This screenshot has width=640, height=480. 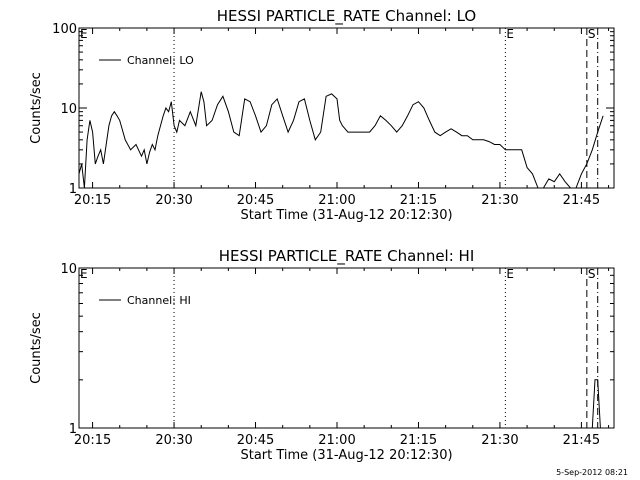 What do you see at coordinates (347, 256) in the screenshot?
I see `chart-title: HESSI PARTICLE_RATE Channel: HI` at bounding box center [347, 256].